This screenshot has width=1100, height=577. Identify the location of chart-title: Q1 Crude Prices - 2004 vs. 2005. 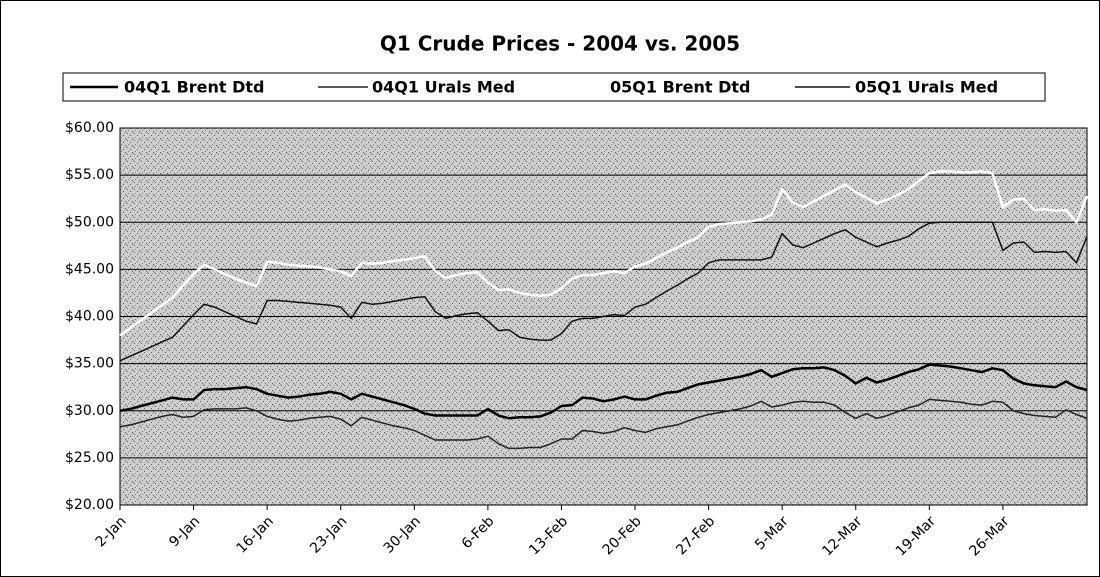
(560, 44).